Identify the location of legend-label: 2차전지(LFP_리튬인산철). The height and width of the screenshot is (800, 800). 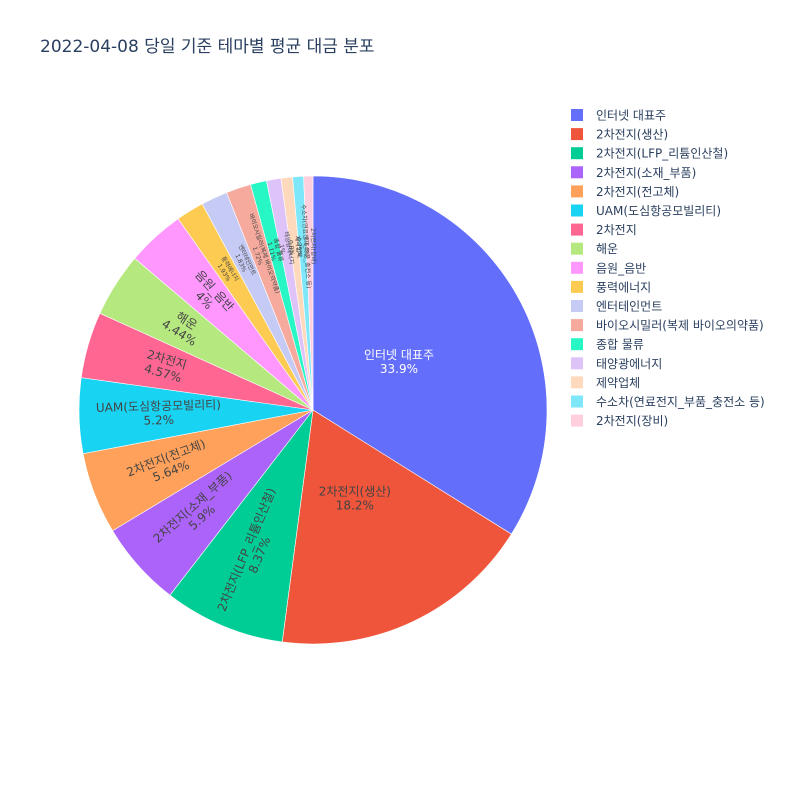
(662, 154).